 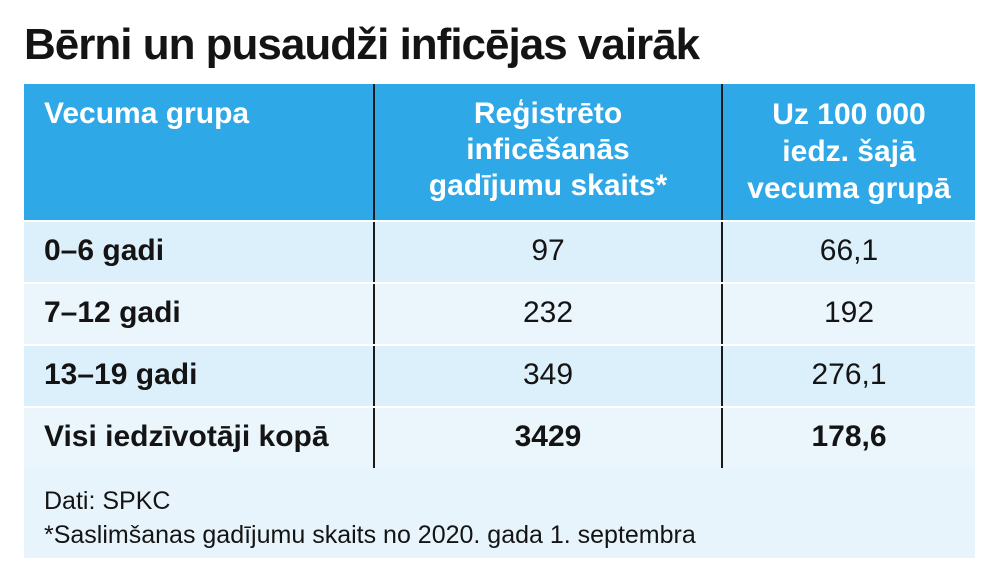 I want to click on source-note: Dati: SPKC, so click(x=107, y=501).